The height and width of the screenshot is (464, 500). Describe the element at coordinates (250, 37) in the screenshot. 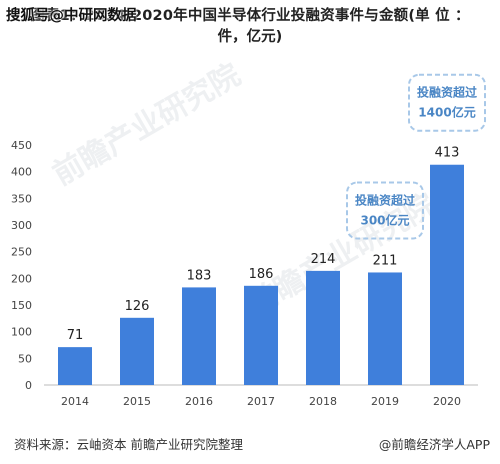

I see `chart-title-cont: 件，亿元)` at that location.